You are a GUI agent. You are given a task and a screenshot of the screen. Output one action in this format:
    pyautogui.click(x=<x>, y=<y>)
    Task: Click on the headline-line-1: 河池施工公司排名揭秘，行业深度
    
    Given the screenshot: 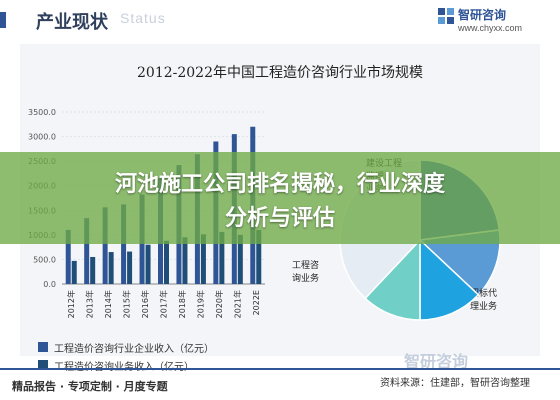 What is the action you would take?
    pyautogui.click(x=279, y=184)
    